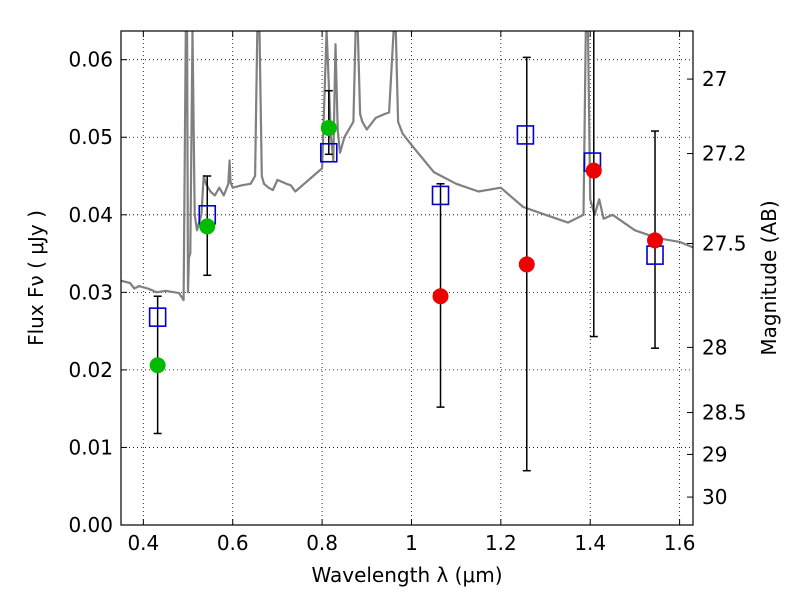 The width and height of the screenshot is (800, 600). I want to click on y2-tick-label: 30, so click(714, 497).